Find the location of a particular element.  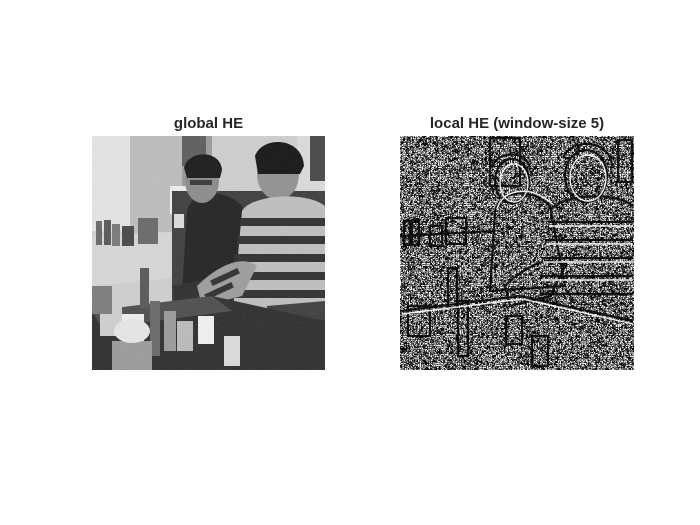

left-panel-title: global HE is located at coordinates (208, 123).